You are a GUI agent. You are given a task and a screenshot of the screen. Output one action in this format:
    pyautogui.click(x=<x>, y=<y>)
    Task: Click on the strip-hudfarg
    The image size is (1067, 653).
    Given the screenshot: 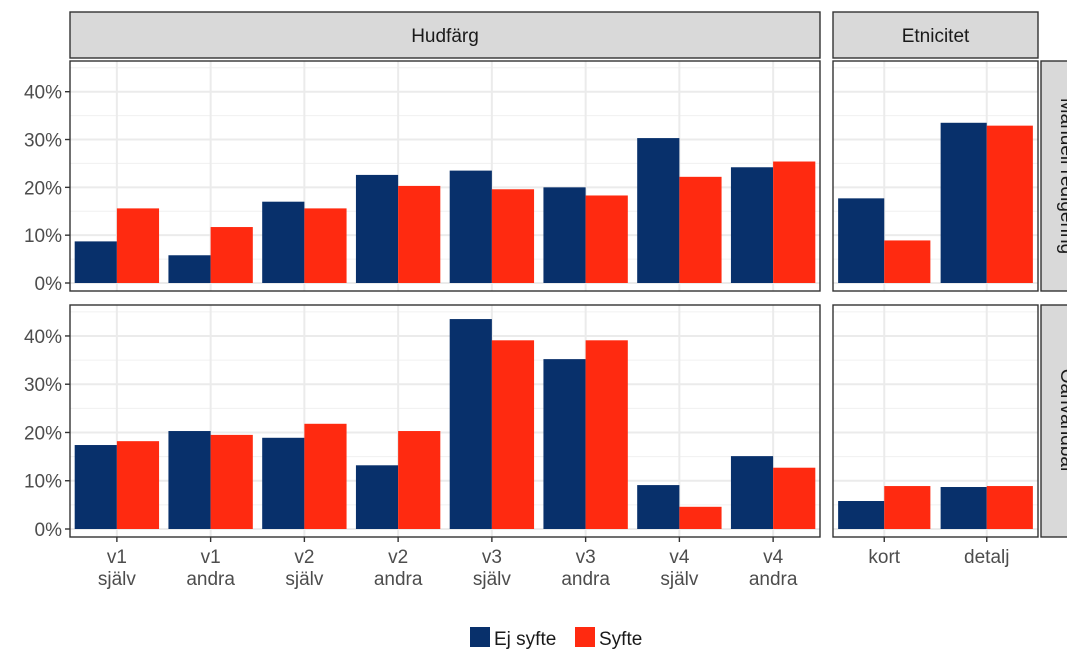 What is the action you would take?
    pyautogui.click(x=445, y=35)
    